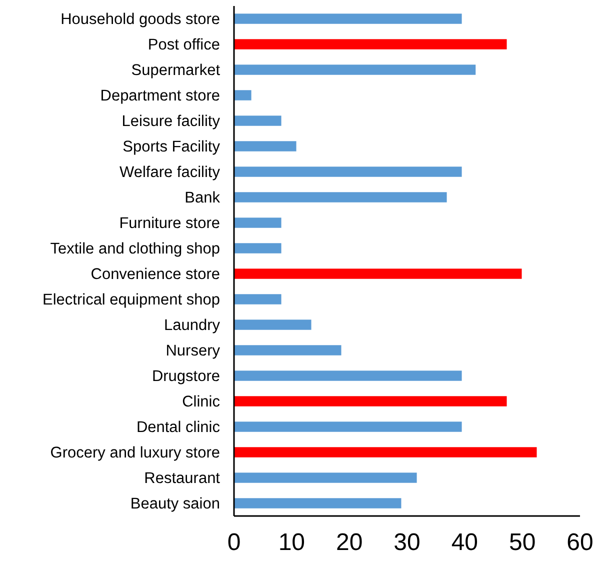 The height and width of the screenshot is (561, 600). I want to click on x-tick-label: 50, so click(522, 542).